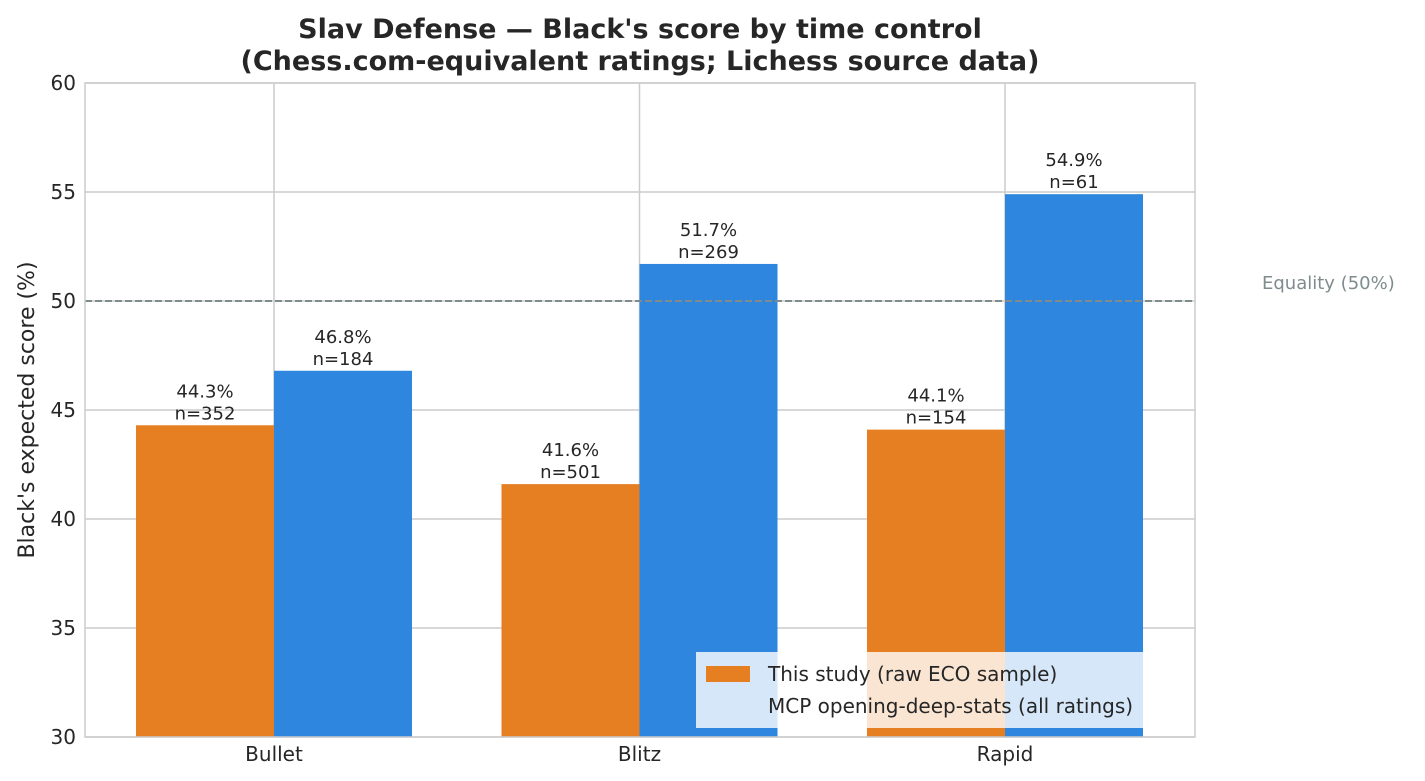  Describe the element at coordinates (63, 192) in the screenshot. I see `y-tick-label-55: 55` at that location.